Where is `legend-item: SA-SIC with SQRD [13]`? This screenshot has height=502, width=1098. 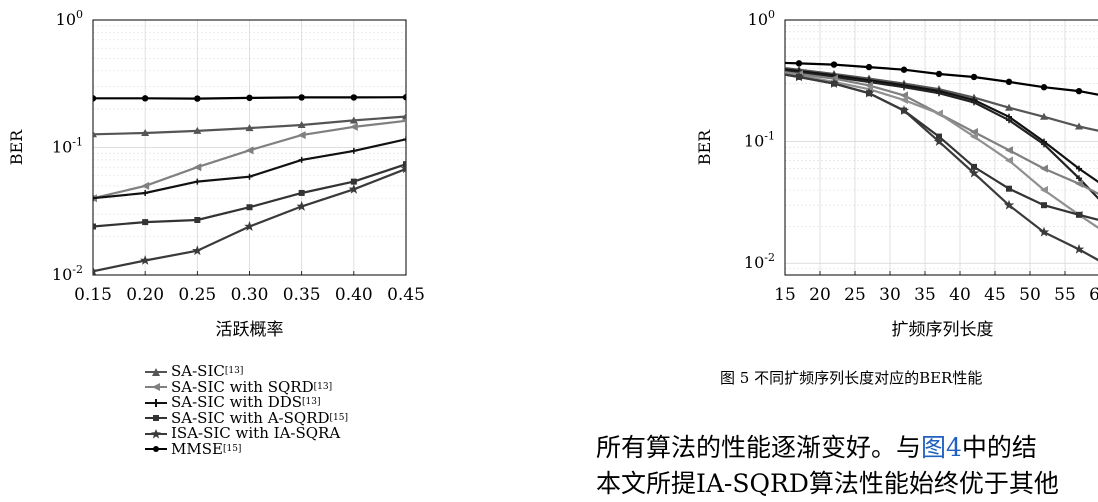
legend-item: SA-SIC with SQRD [13] is located at coordinates (246, 386).